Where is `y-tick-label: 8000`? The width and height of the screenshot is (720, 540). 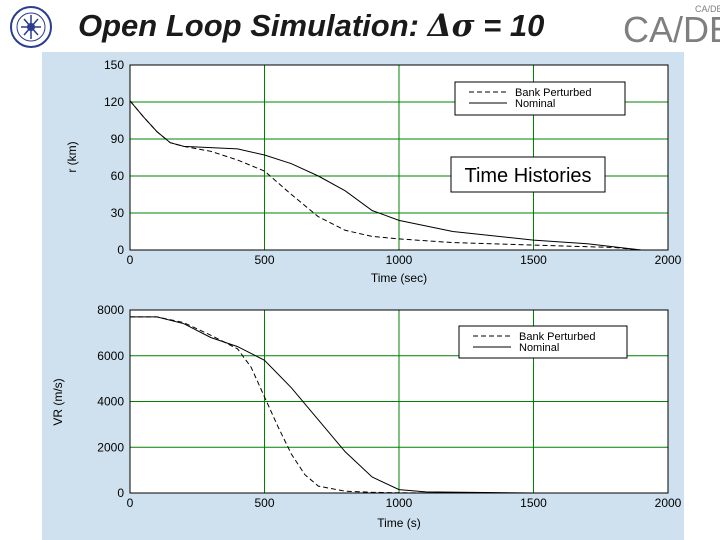 y-tick-label: 8000 is located at coordinates (110, 310).